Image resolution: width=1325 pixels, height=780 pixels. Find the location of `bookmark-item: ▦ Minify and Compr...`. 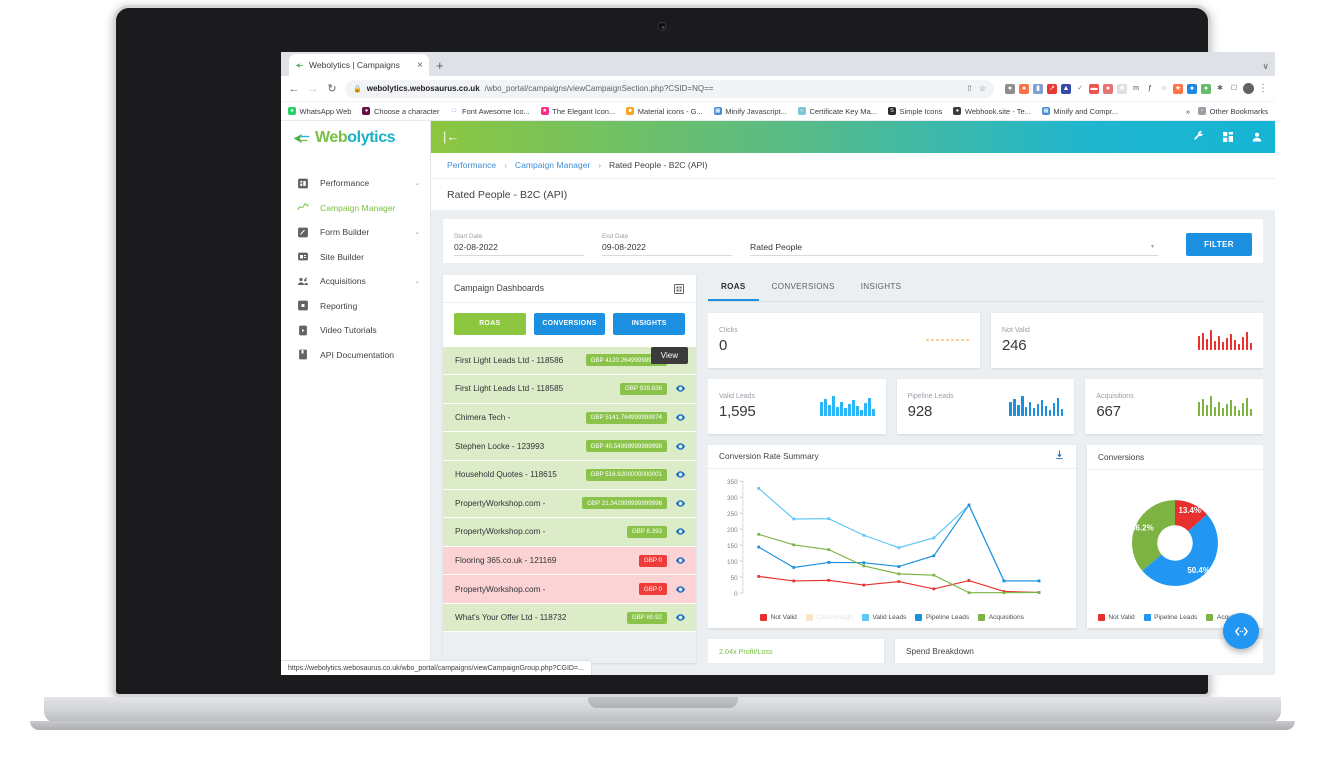

bookmark-item: ▦ Minify and Compr... is located at coordinates (1079, 111).